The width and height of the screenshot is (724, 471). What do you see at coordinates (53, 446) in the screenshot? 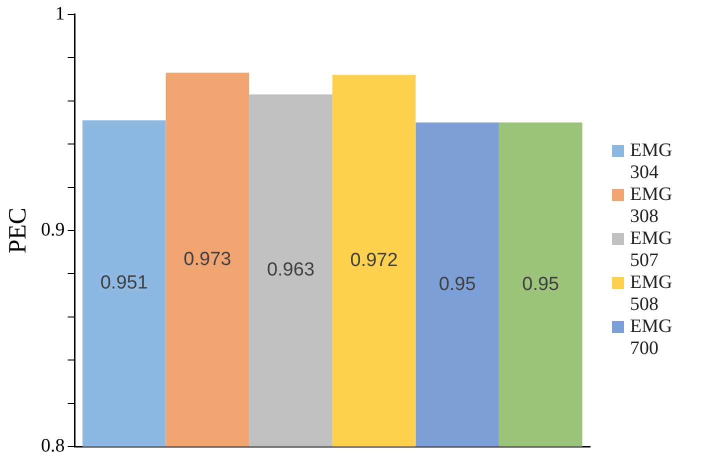
I see `y-tick-label: 0.8` at bounding box center [53, 446].